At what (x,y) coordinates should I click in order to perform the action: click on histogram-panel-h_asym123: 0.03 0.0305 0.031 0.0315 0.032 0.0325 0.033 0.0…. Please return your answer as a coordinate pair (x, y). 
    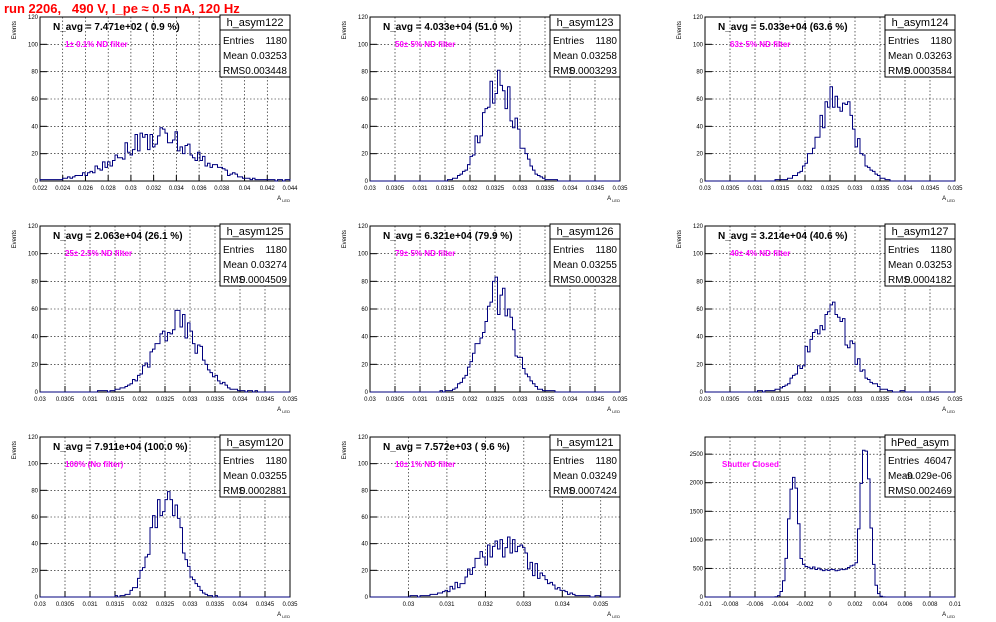
    Looking at the image, I should click on (485, 108).